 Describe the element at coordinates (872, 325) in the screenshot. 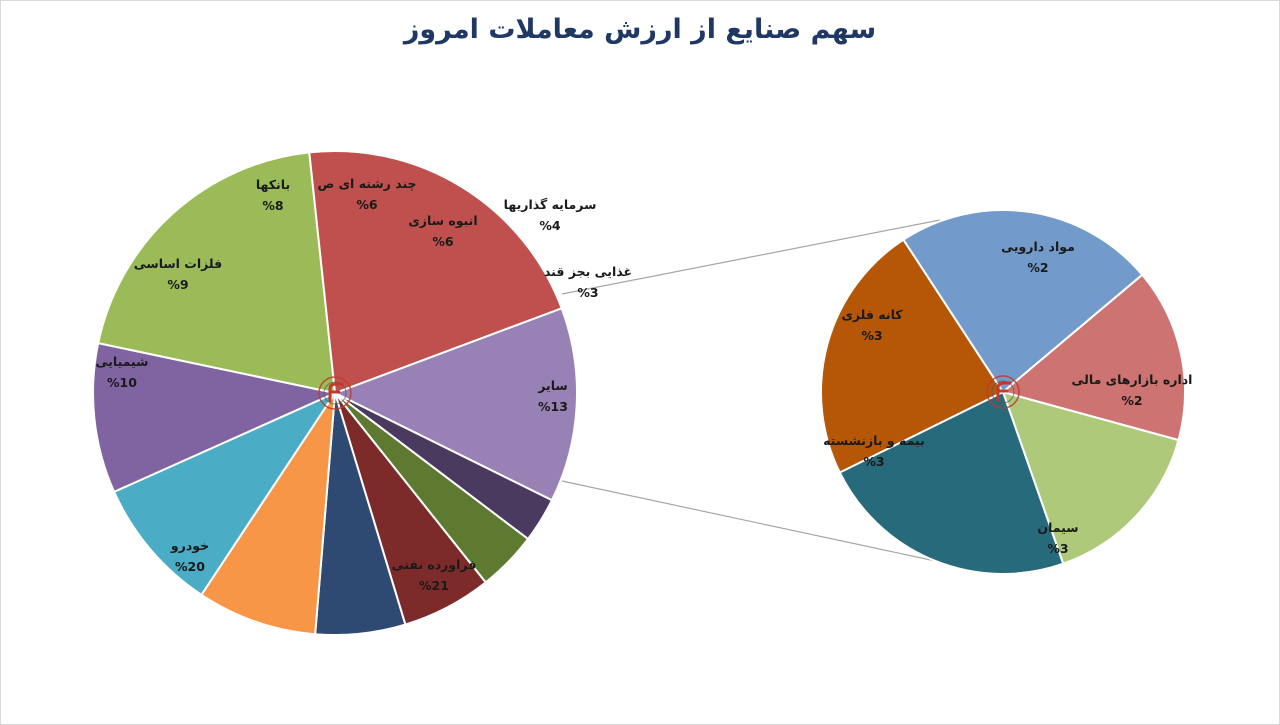

I see `slice-label: کانه فلزی %3` at that location.